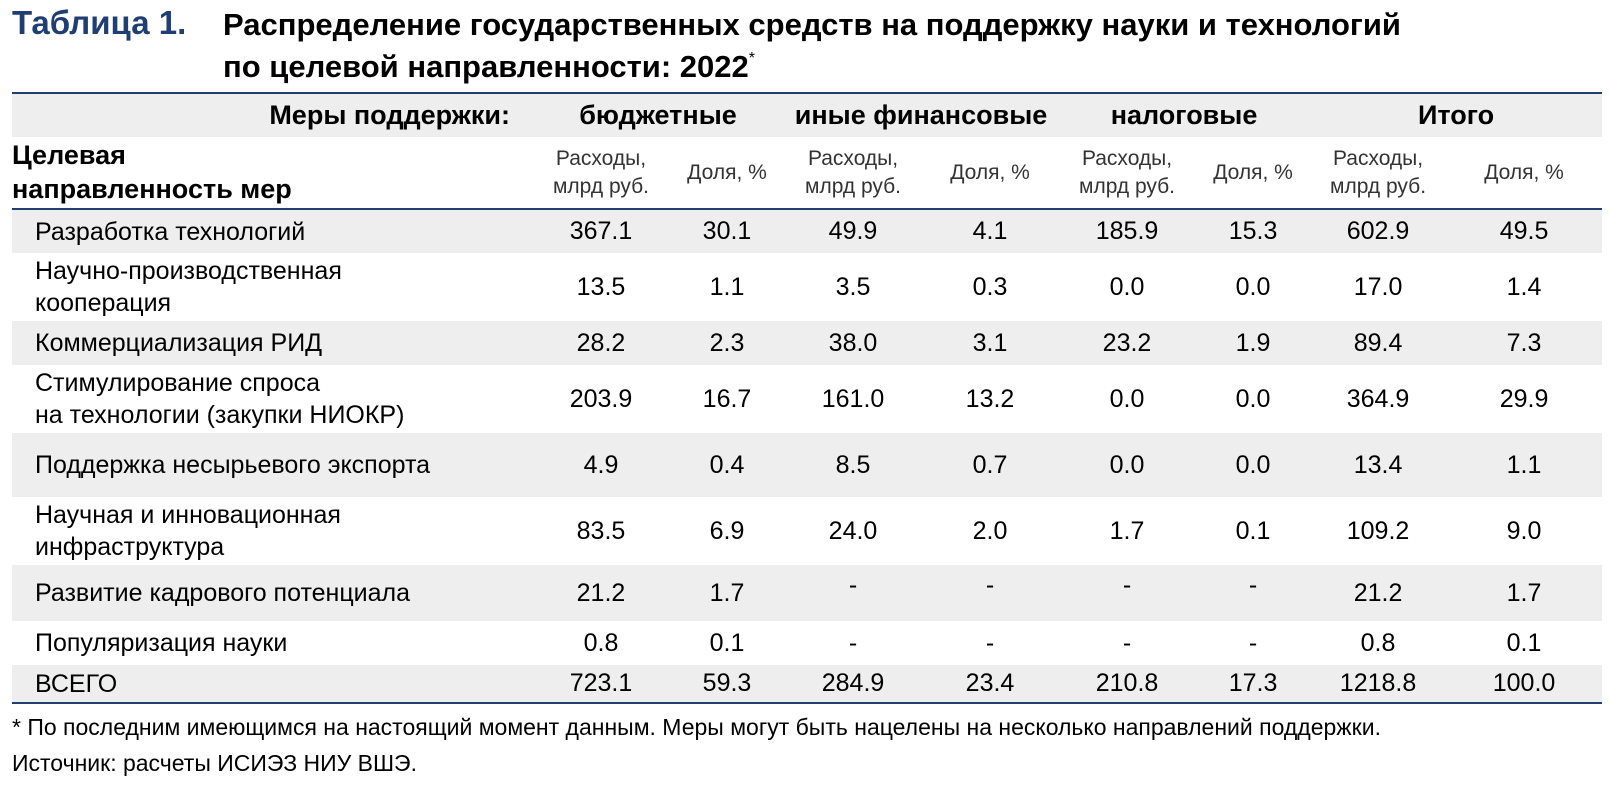  What do you see at coordinates (1378, 343) in the screenshot?
I see `cell-value: 89.4` at bounding box center [1378, 343].